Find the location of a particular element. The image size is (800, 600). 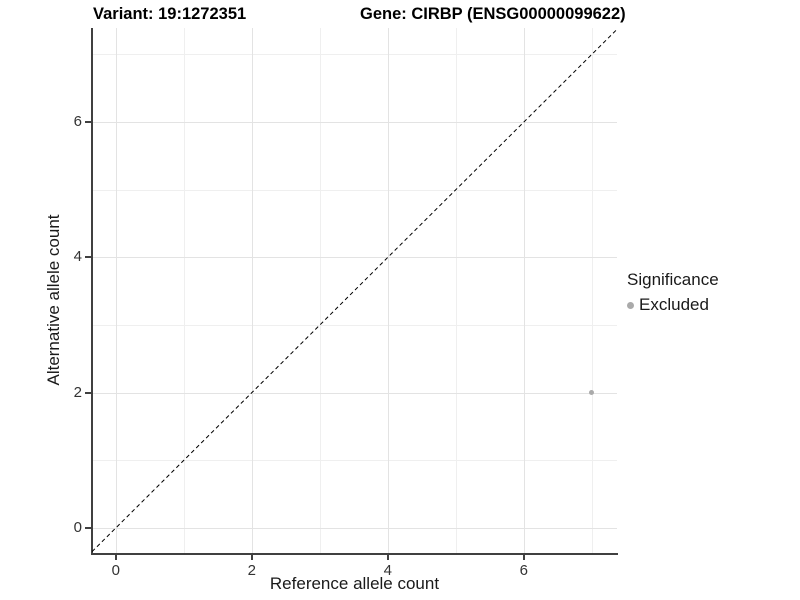

x-tick-label: 6 is located at coordinates (523, 570).